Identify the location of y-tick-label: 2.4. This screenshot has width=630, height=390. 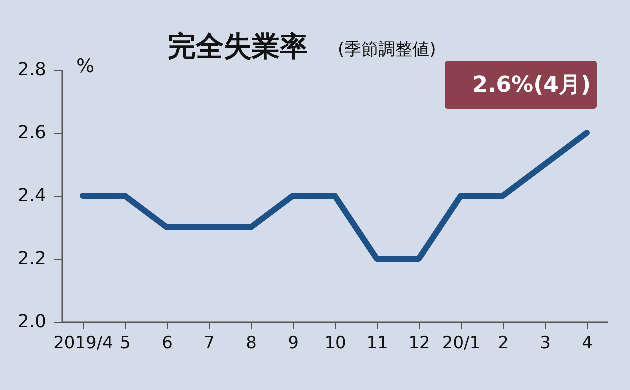
(32, 196).